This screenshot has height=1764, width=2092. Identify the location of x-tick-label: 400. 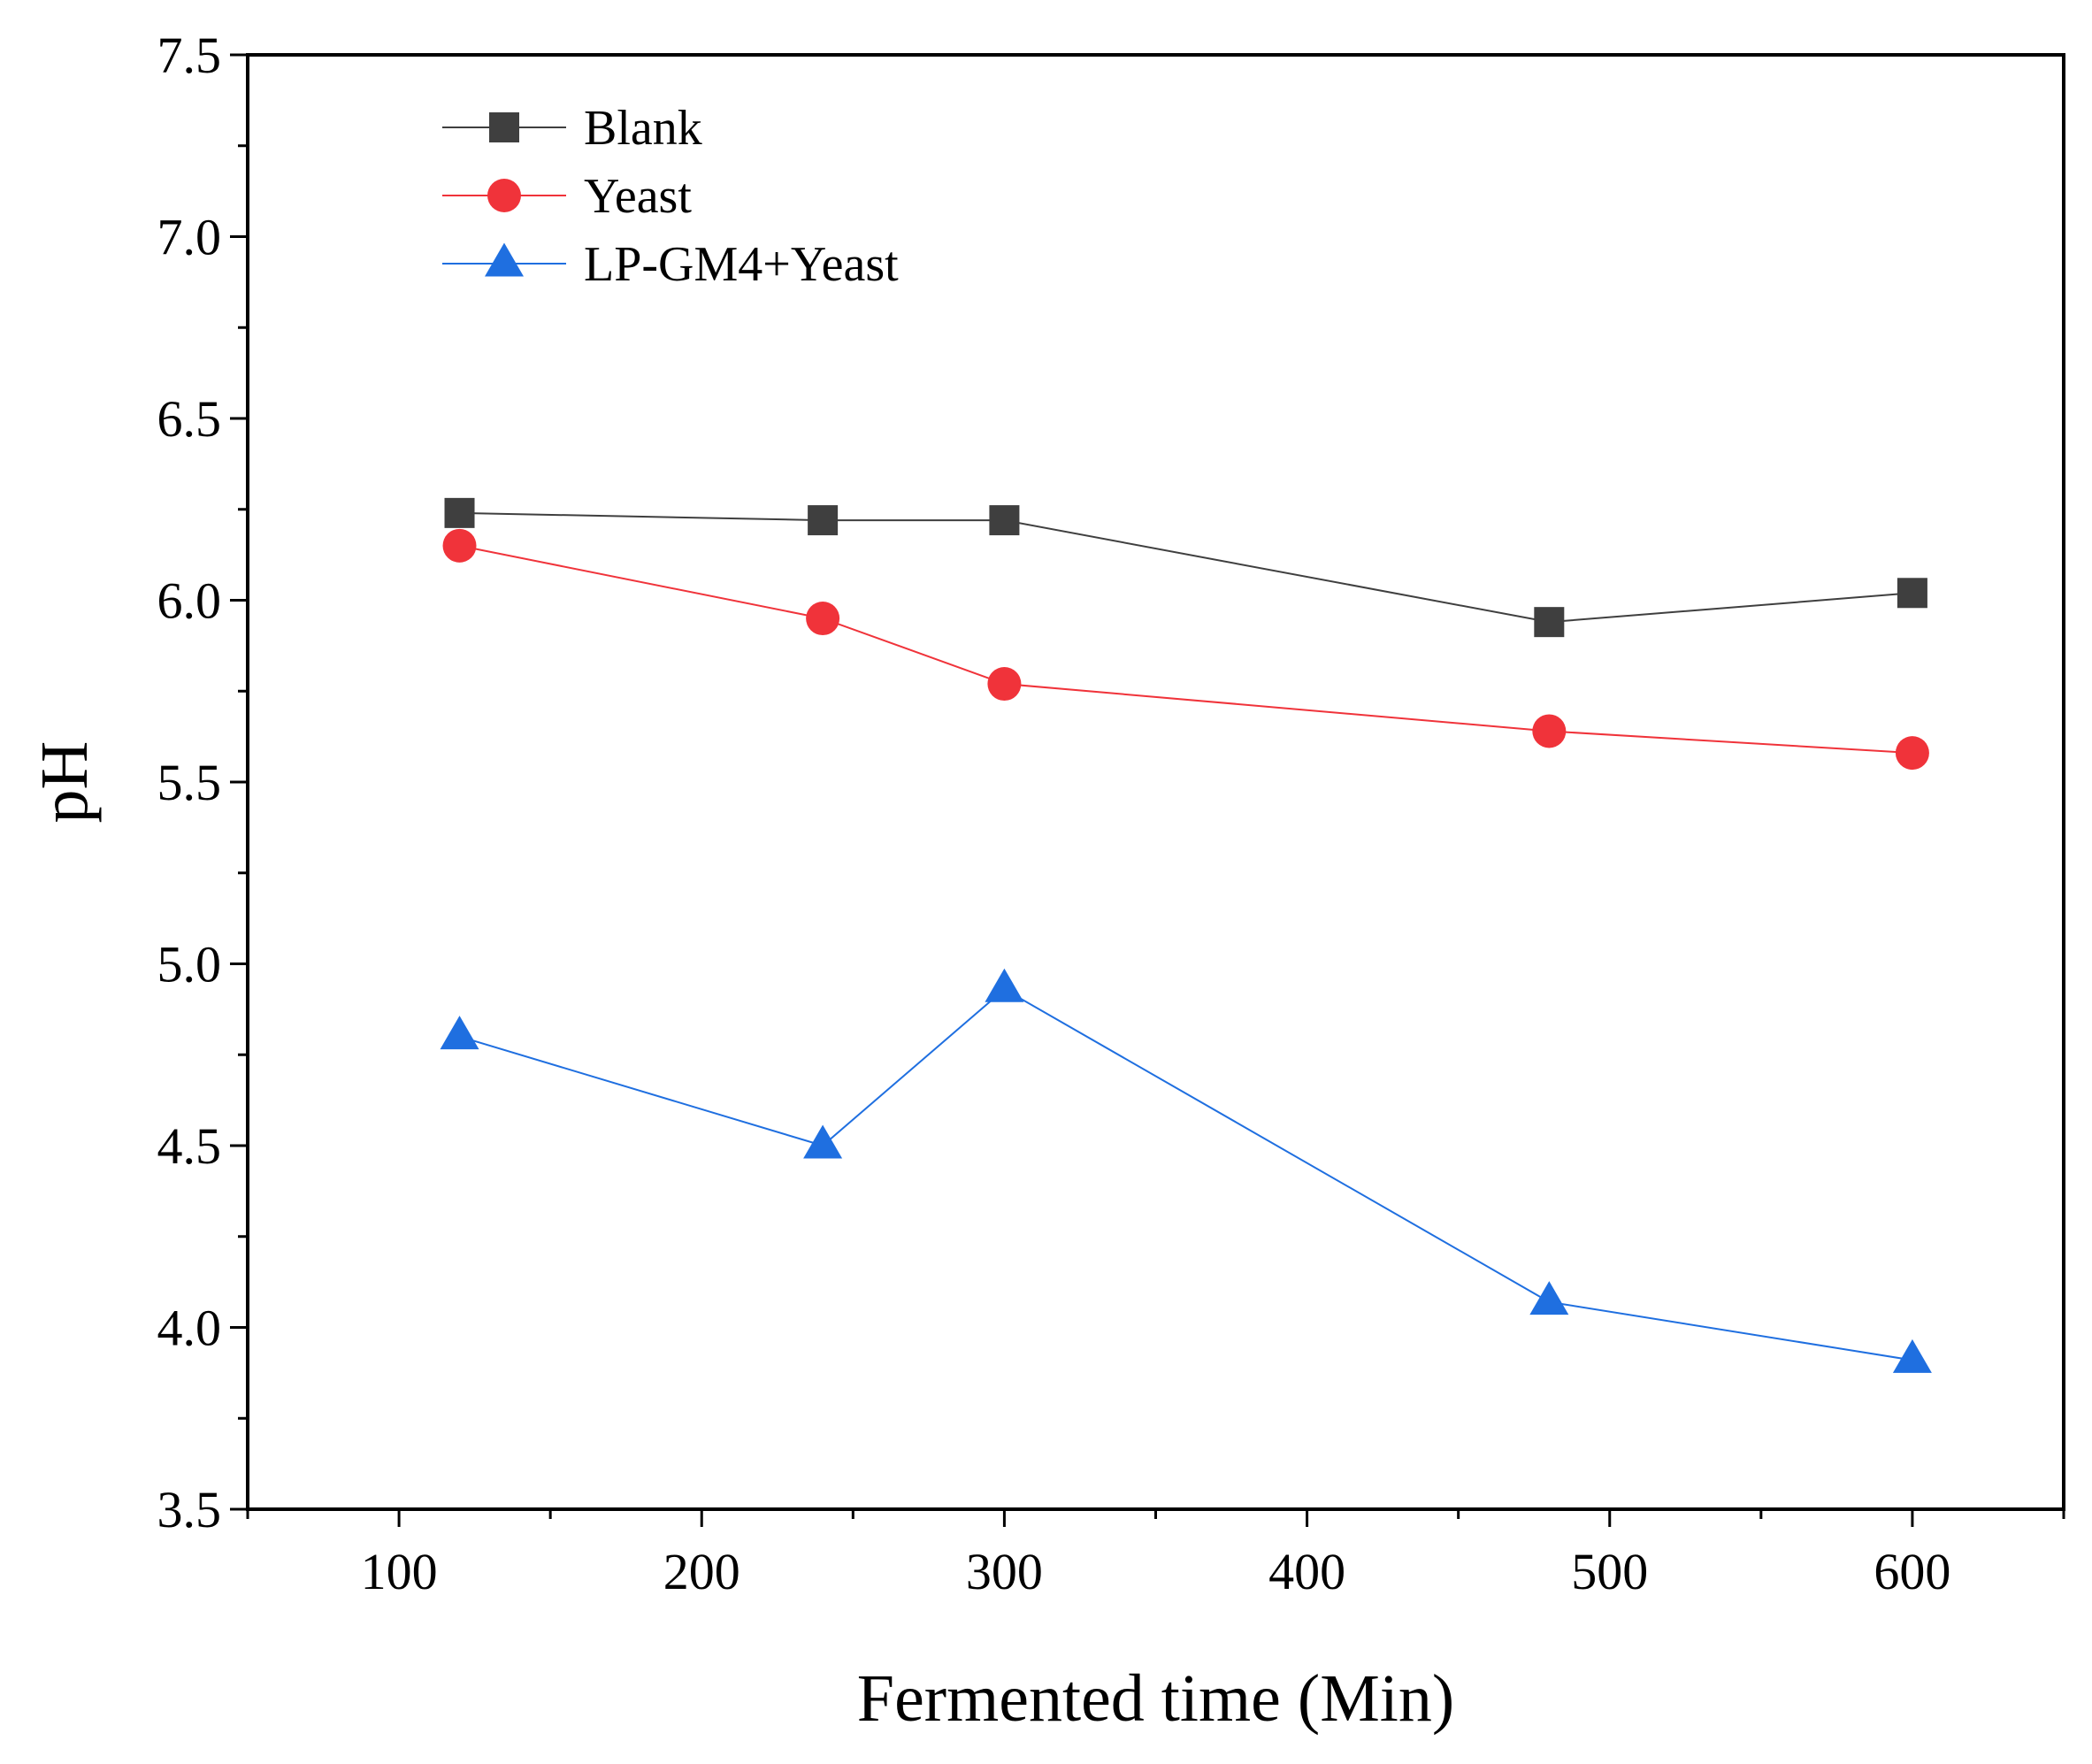
(1306, 1571).